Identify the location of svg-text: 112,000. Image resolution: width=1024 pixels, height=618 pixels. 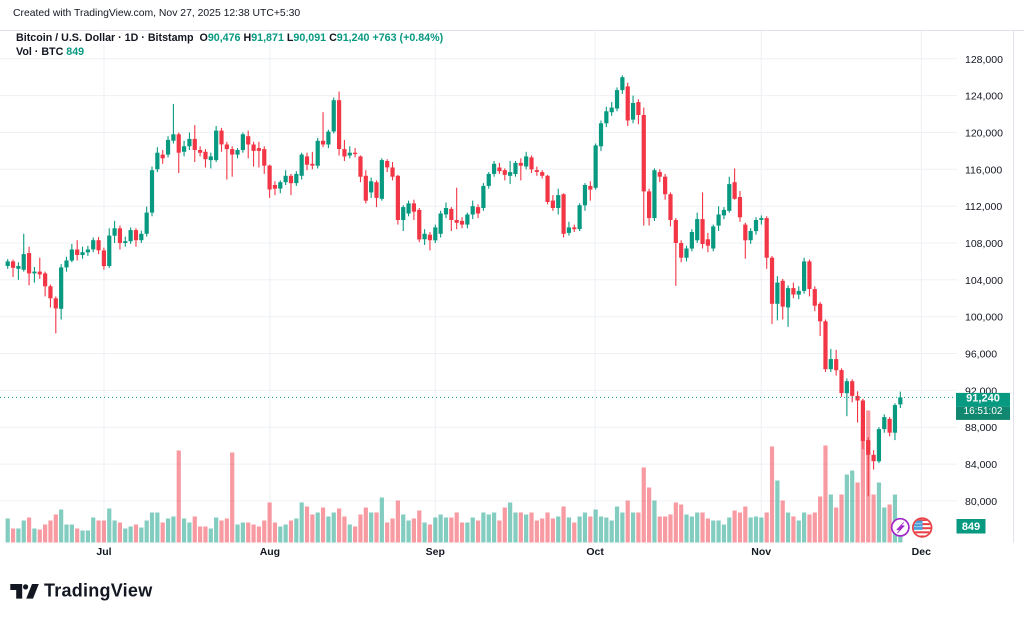
(983, 207).